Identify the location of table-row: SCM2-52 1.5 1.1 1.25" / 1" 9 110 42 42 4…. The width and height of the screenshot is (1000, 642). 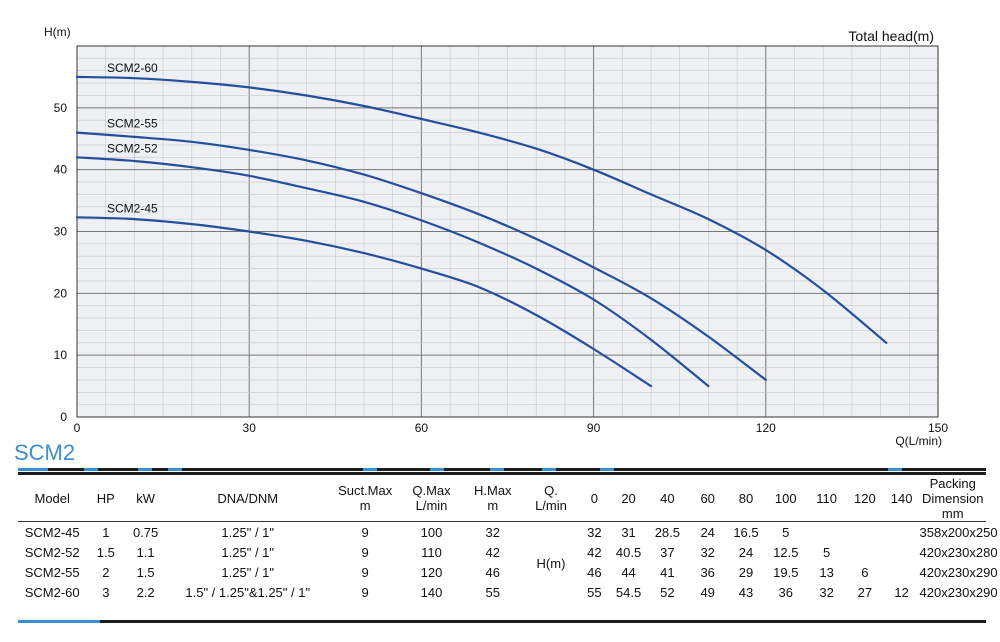
(508, 552).